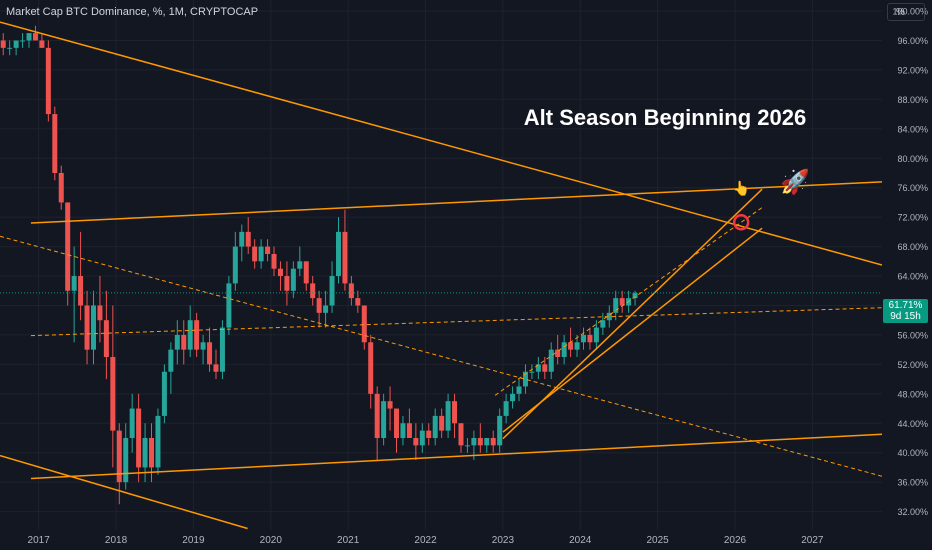  Describe the element at coordinates (912, 218) in the screenshot. I see `y-tick-label: 72.00%` at that location.